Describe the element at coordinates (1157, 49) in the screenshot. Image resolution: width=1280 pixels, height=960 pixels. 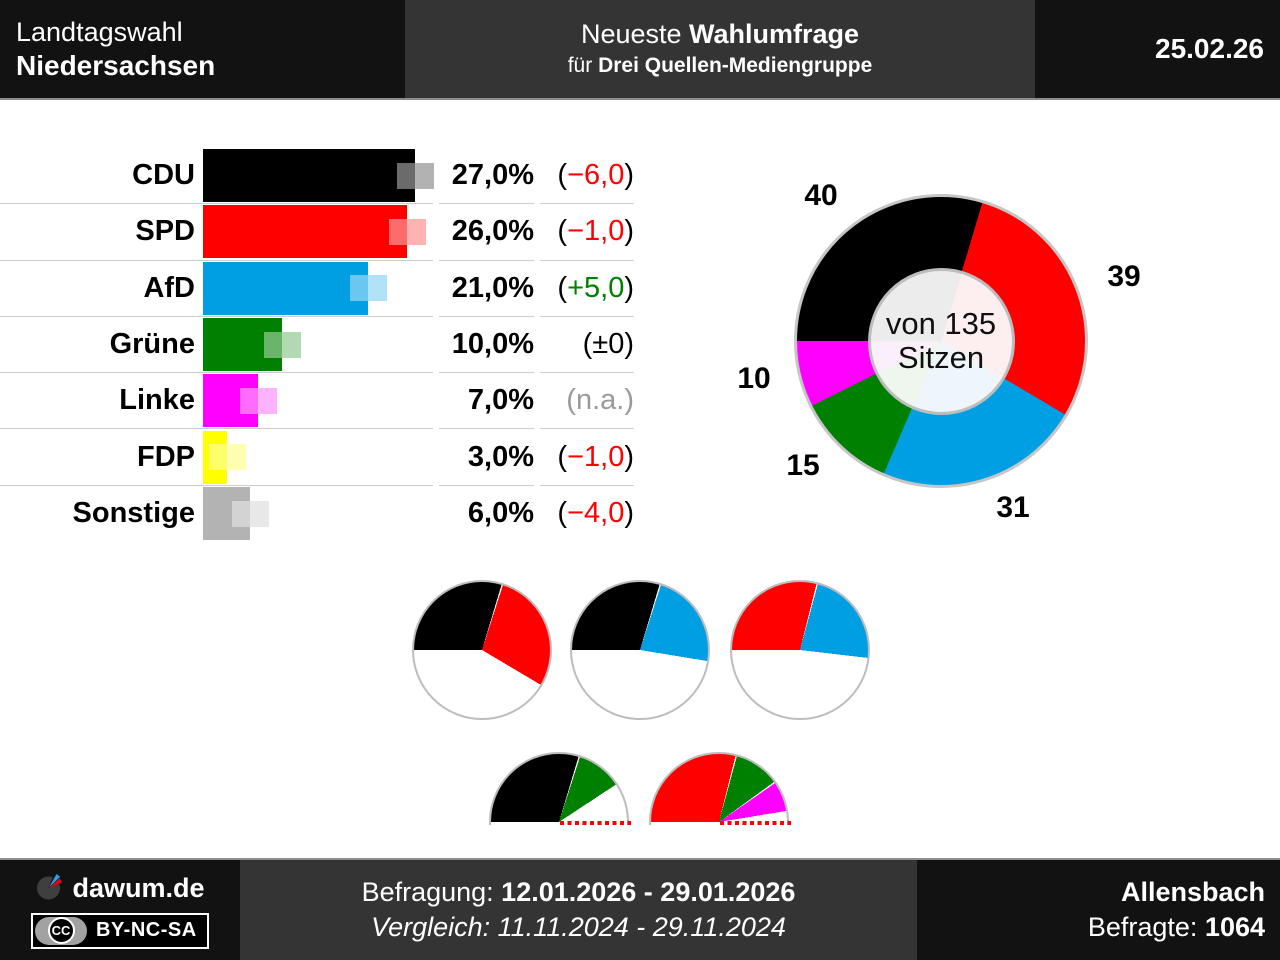
I see `poll-date: 25.02.26` at that location.